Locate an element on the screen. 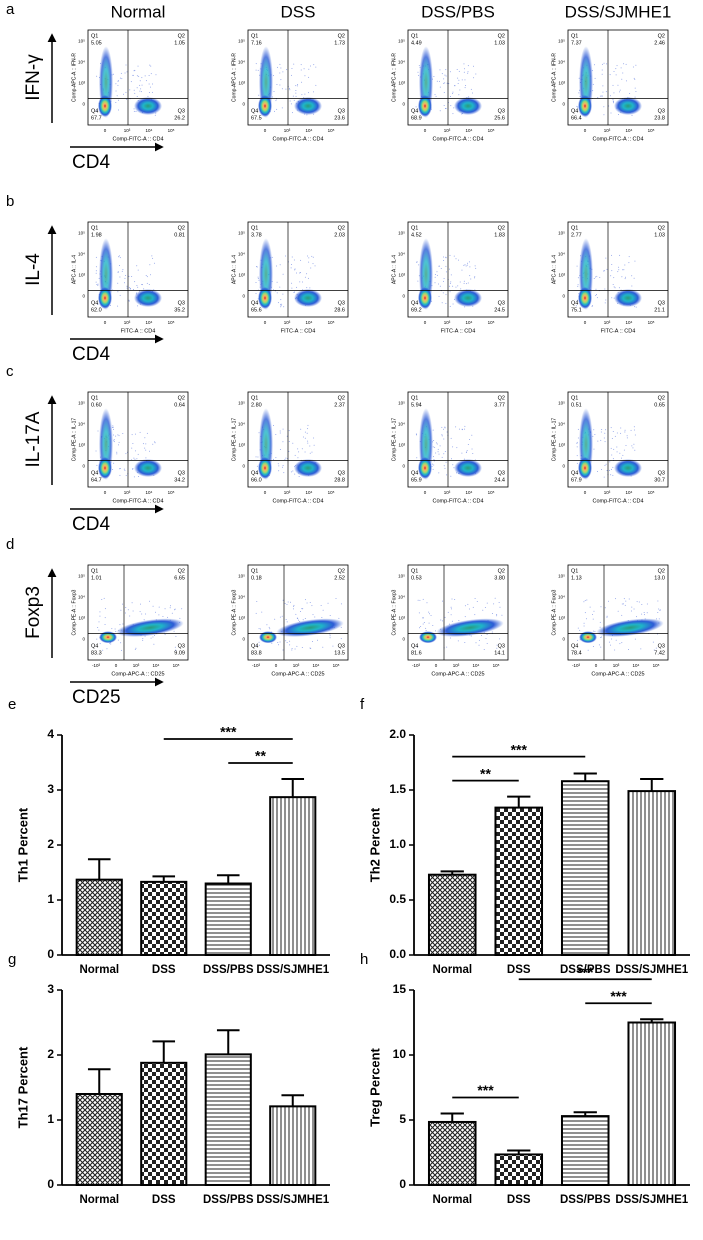 This screenshot has height=1240, width=703. quadrant-value: 2.03 is located at coordinates (339, 235).